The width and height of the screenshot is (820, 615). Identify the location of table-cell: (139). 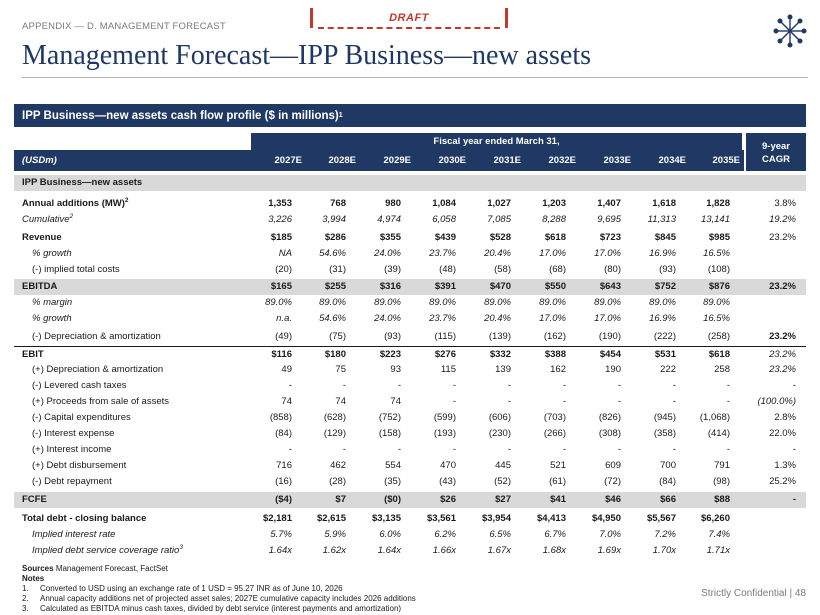
(499, 336).